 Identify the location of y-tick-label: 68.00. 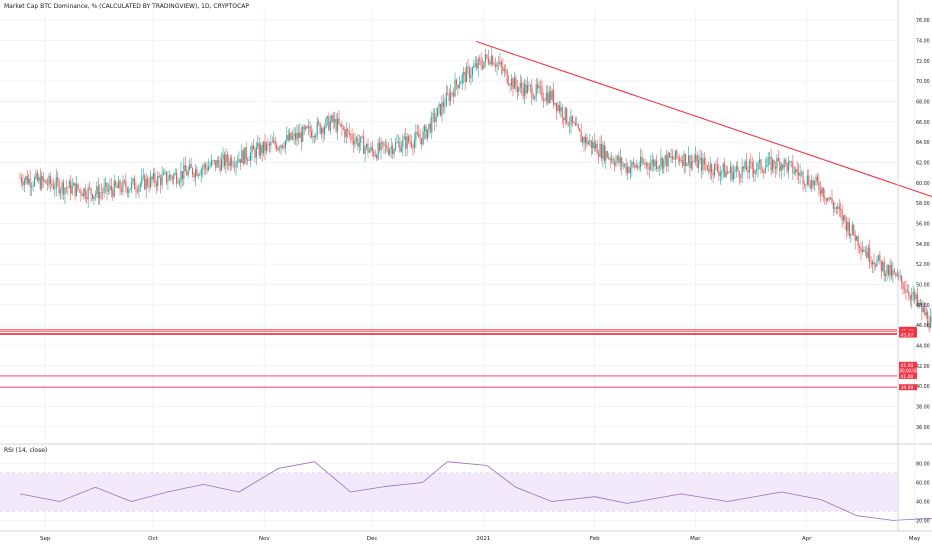
(923, 102).